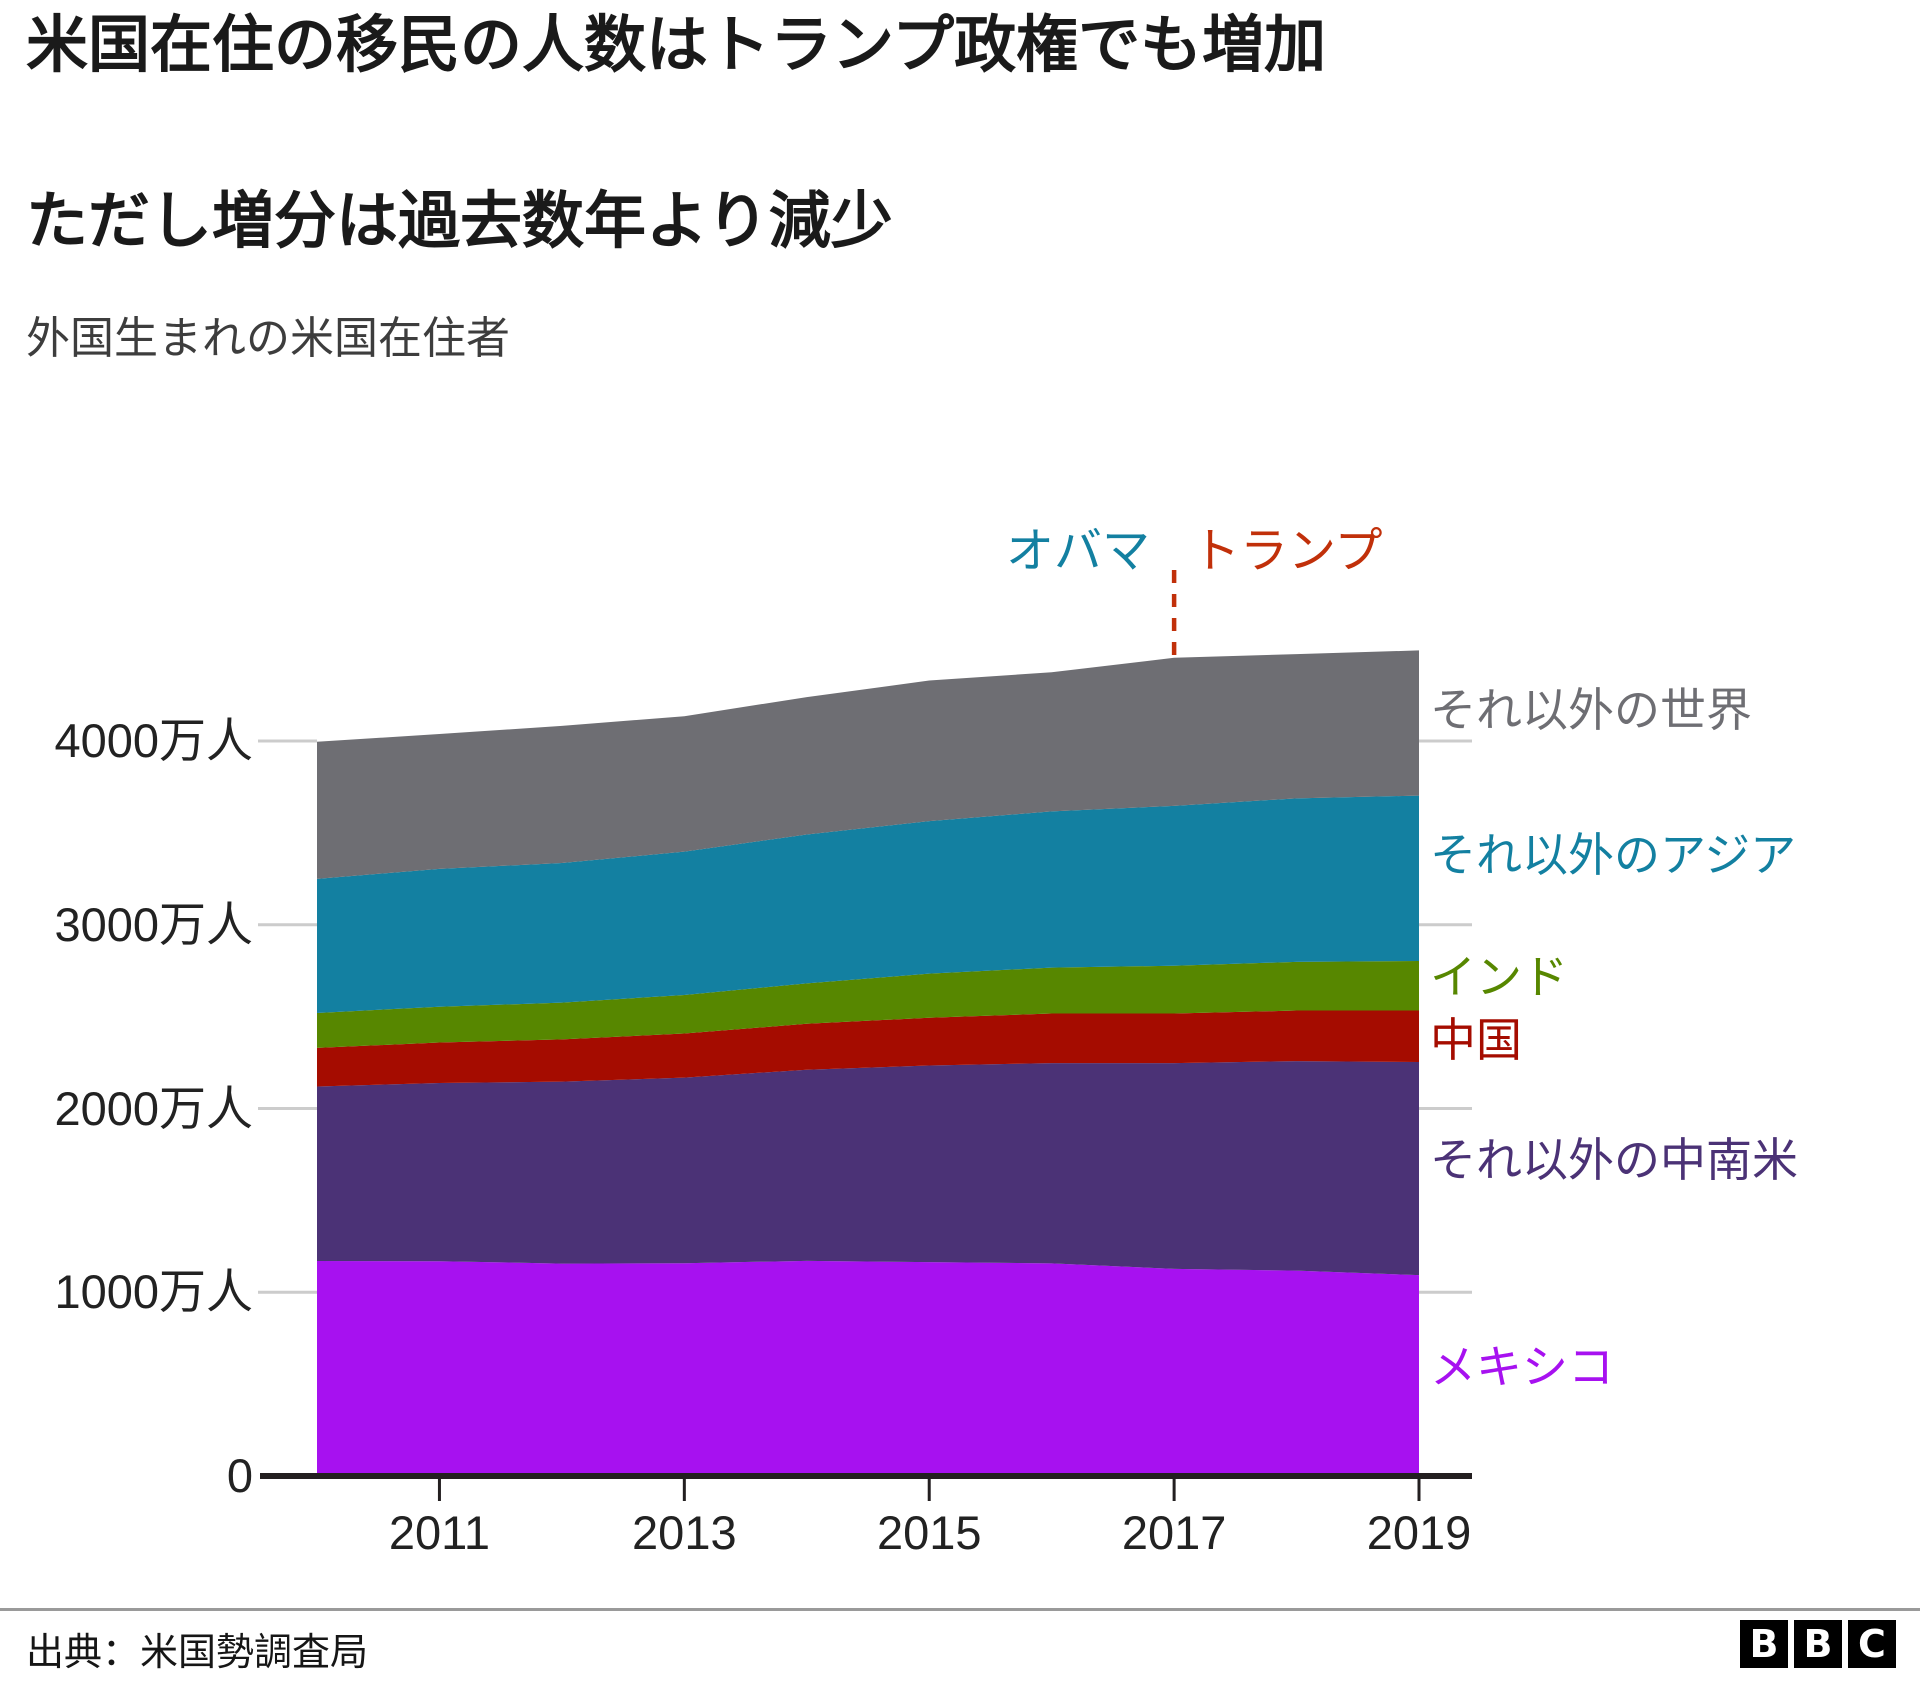 The width and height of the screenshot is (1920, 1689). What do you see at coordinates (197, 1653) in the screenshot?
I see `source-text: 出典：米国勢調査局` at bounding box center [197, 1653].